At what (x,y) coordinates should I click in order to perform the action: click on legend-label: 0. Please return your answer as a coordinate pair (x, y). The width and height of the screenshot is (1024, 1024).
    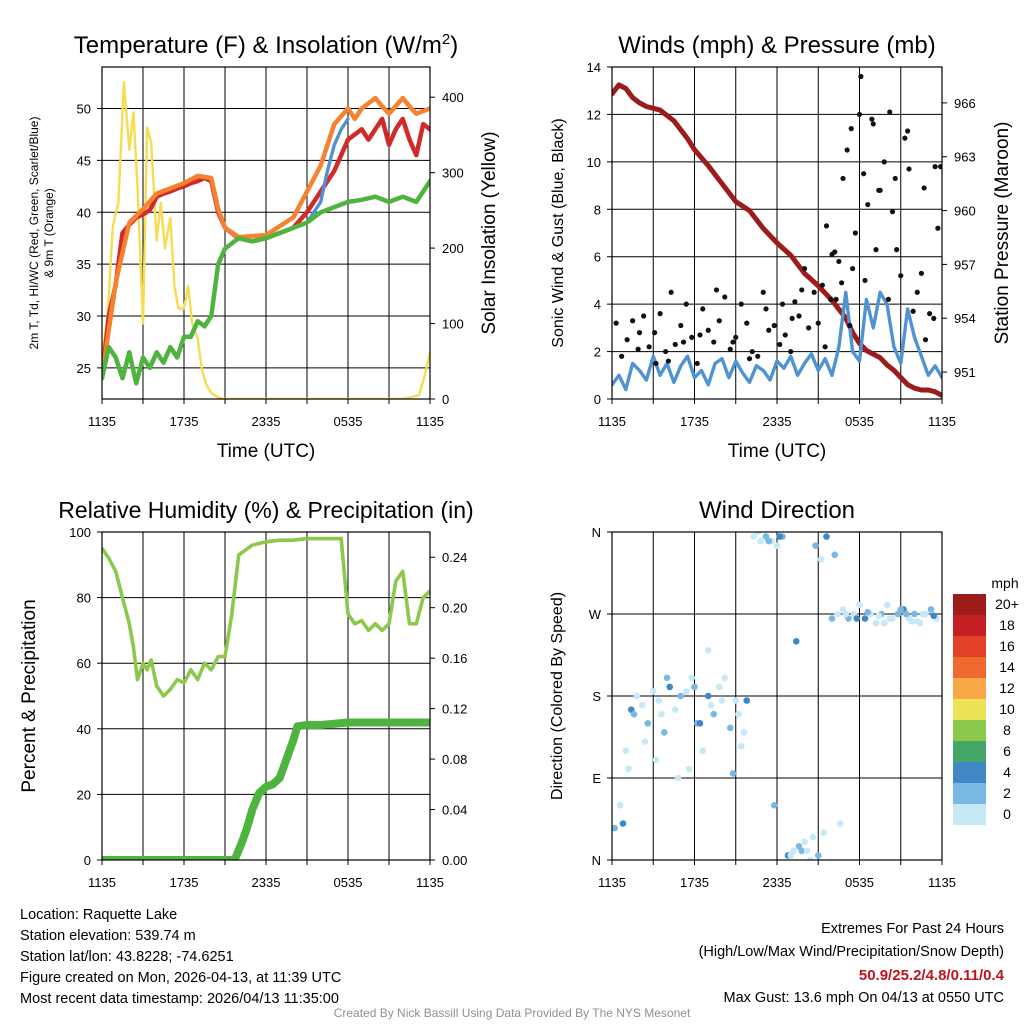
    Looking at the image, I should click on (1007, 814).